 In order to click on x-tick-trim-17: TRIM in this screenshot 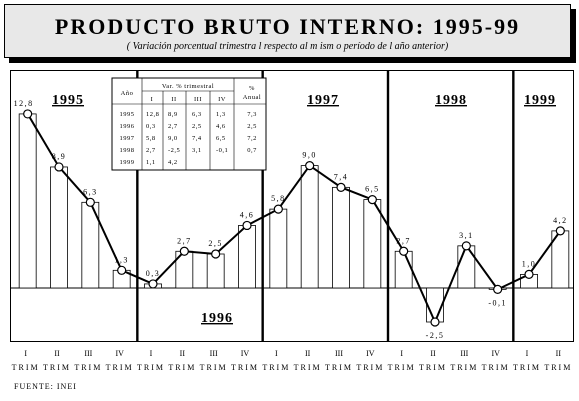, I will do `click(527, 367)`.